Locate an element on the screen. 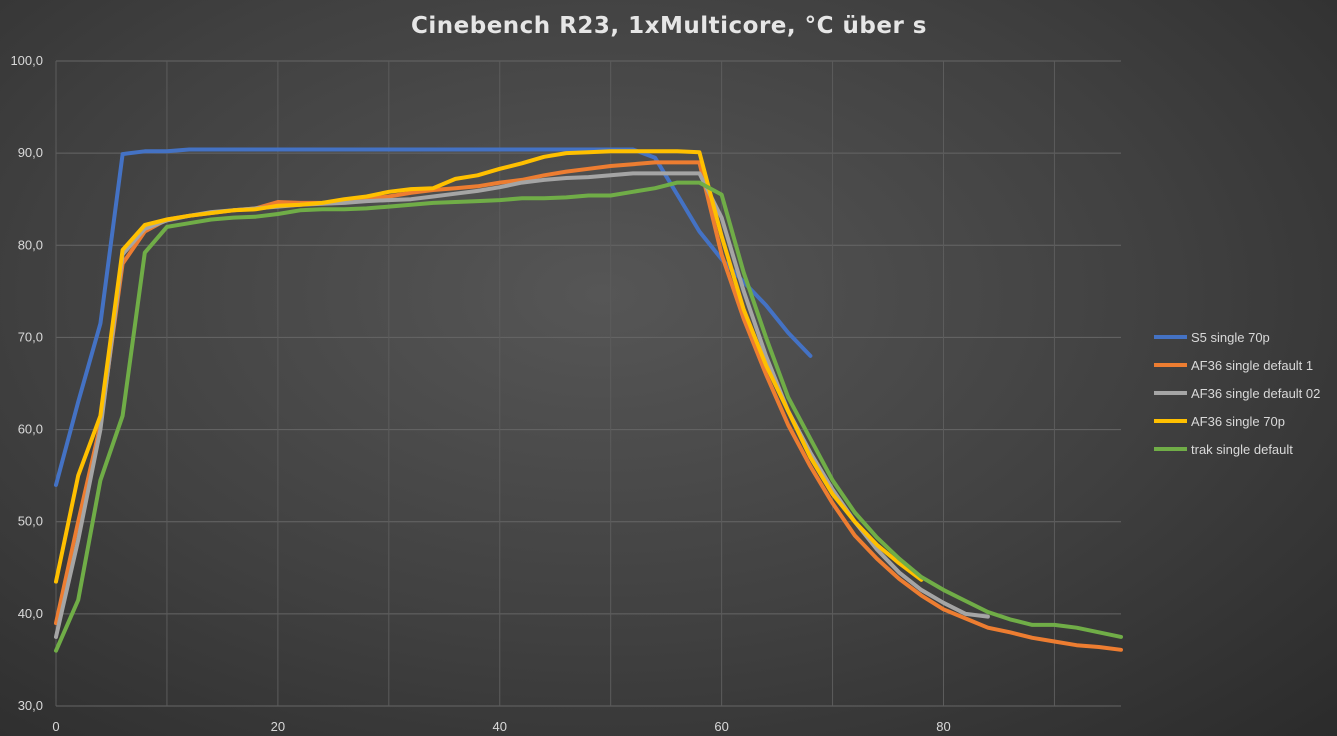 This screenshot has width=1337, height=736. x-tick-label: 40 is located at coordinates (500, 726).